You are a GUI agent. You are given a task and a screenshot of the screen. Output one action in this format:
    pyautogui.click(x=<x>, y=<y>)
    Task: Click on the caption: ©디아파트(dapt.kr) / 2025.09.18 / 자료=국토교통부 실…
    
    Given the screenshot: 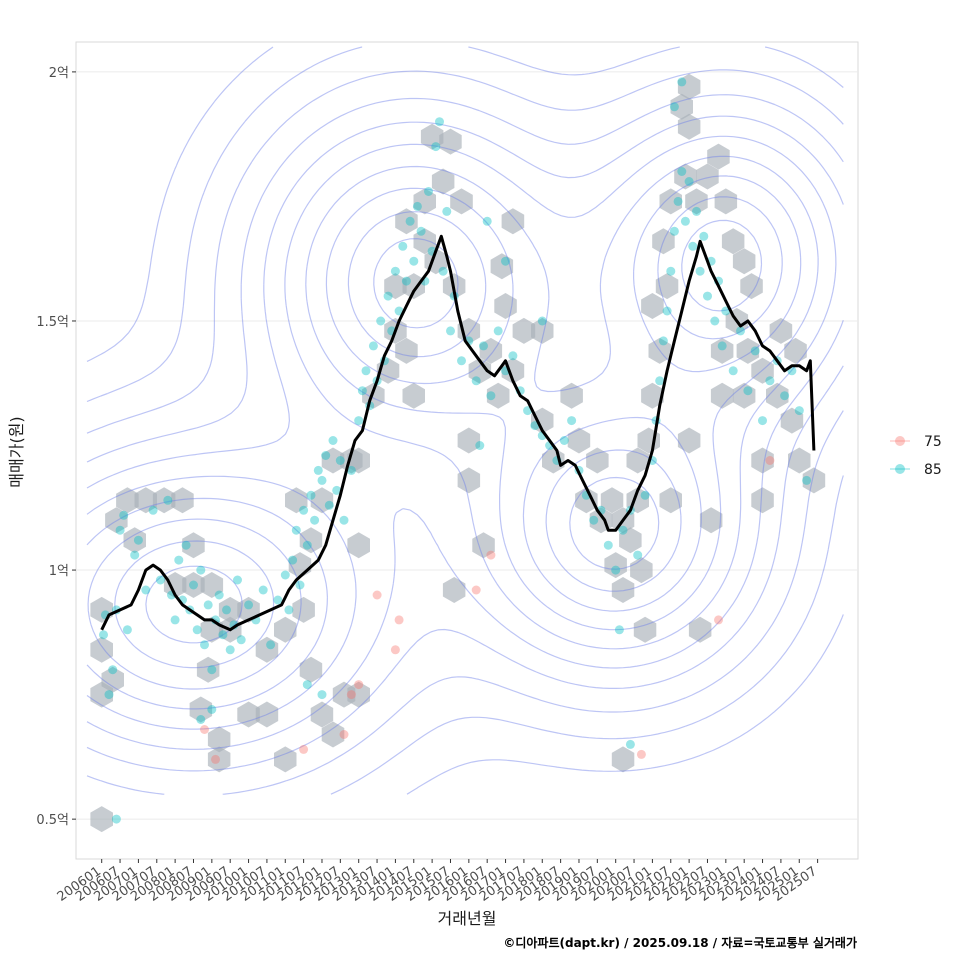 What is the action you would take?
    pyautogui.click(x=680, y=942)
    